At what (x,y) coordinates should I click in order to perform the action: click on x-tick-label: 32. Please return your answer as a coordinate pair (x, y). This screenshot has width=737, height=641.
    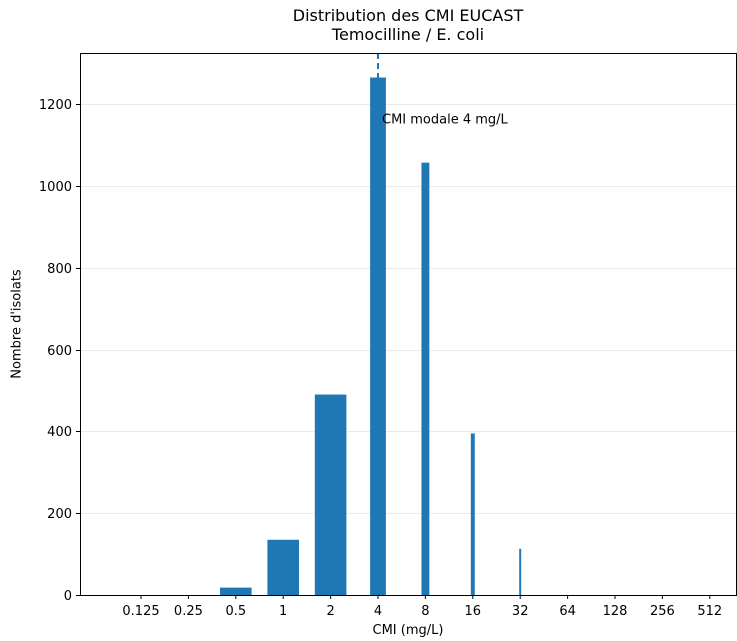
    Looking at the image, I should click on (520, 611).